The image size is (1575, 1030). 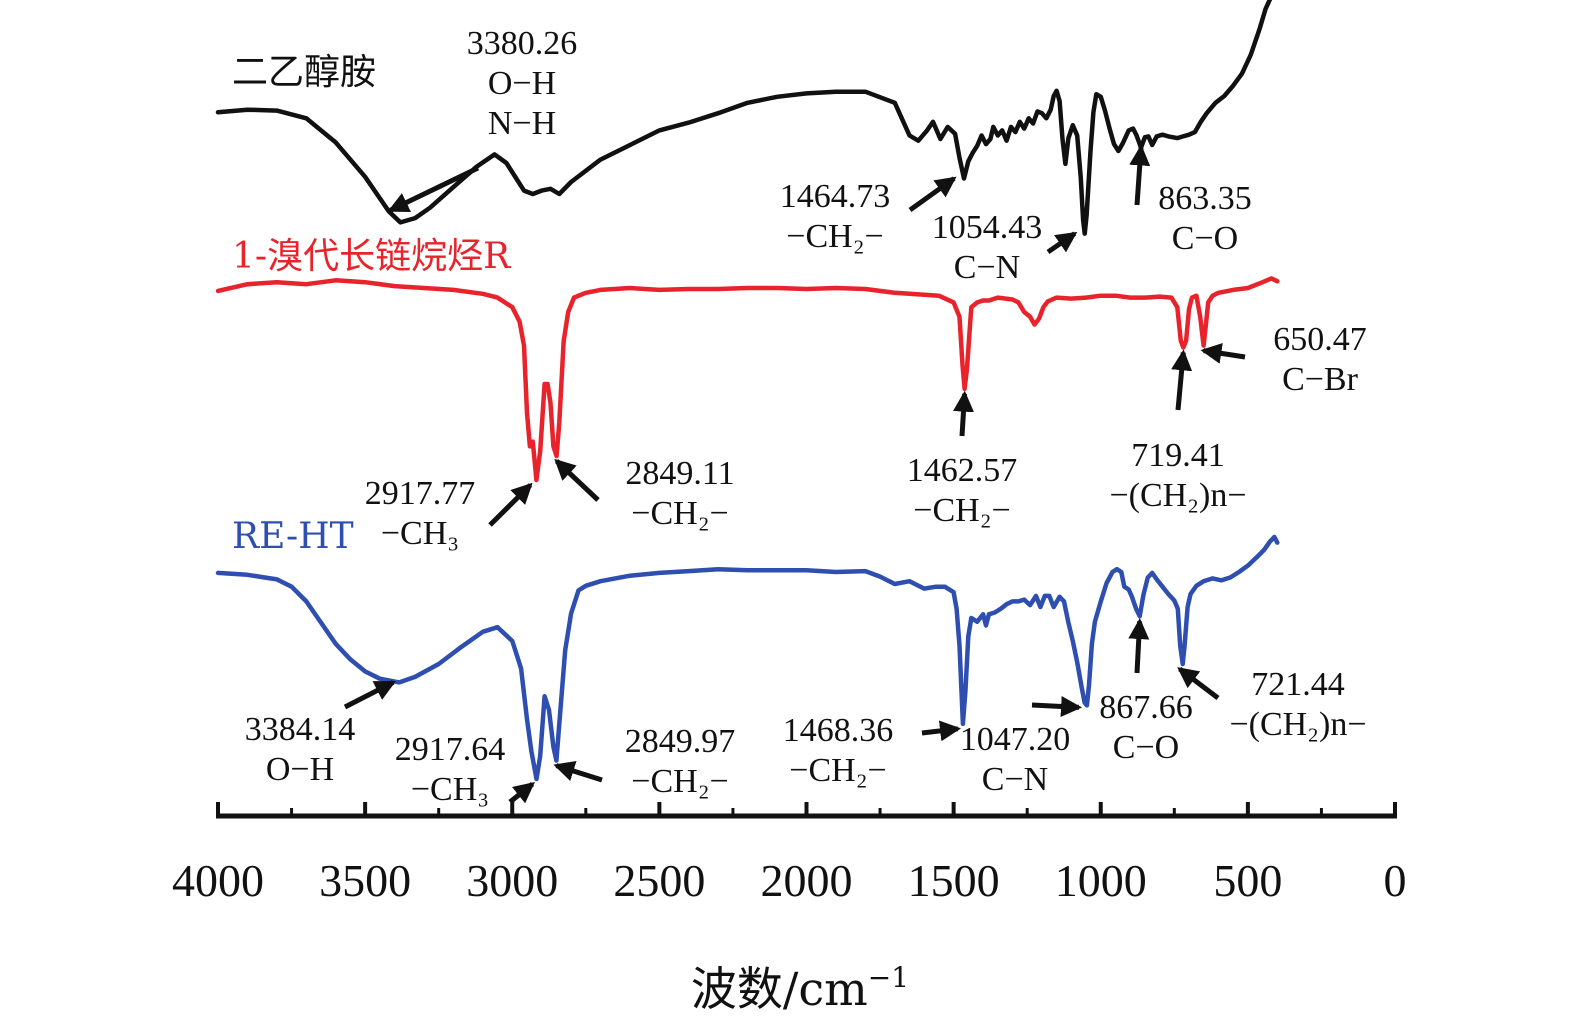 I want to click on annotation-value-0: 3380.26, so click(x=522, y=43).